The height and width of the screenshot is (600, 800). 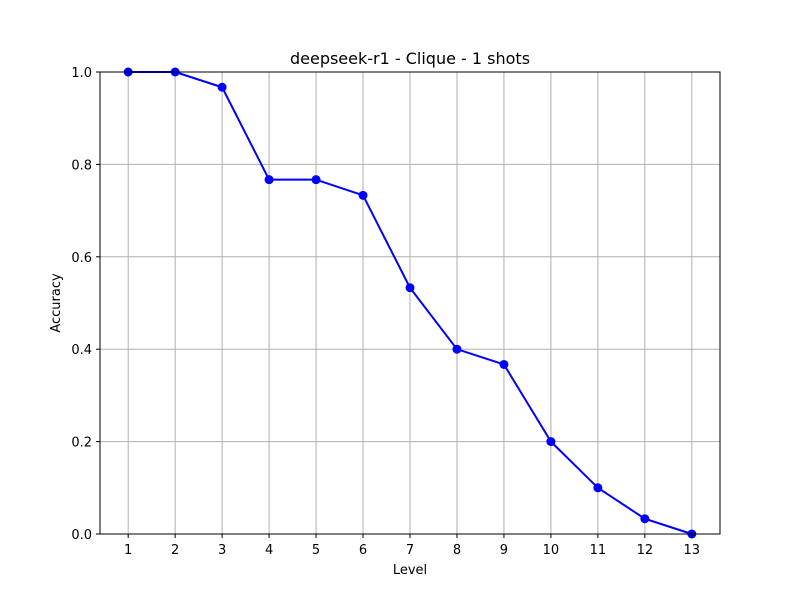 I want to click on y-tick-label: 0.0, so click(x=81, y=535).